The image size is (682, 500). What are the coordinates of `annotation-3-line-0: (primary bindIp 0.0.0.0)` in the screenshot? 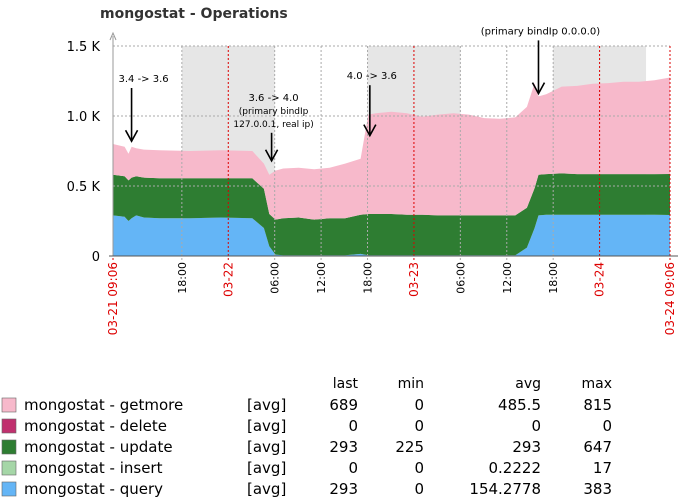 It's located at (540, 31).